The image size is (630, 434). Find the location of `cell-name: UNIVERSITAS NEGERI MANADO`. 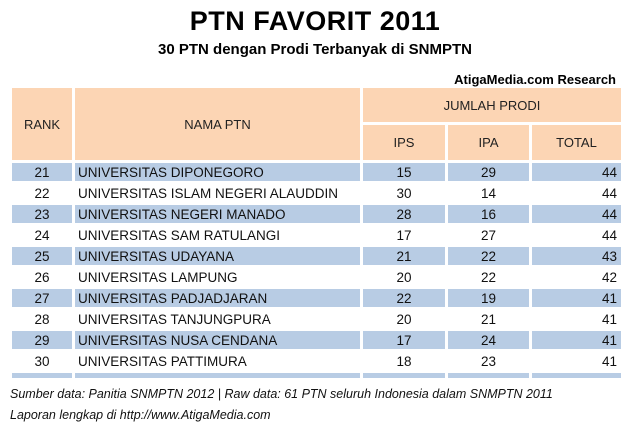

cell-name: UNIVERSITAS NEGERI MANADO is located at coordinates (217, 212).